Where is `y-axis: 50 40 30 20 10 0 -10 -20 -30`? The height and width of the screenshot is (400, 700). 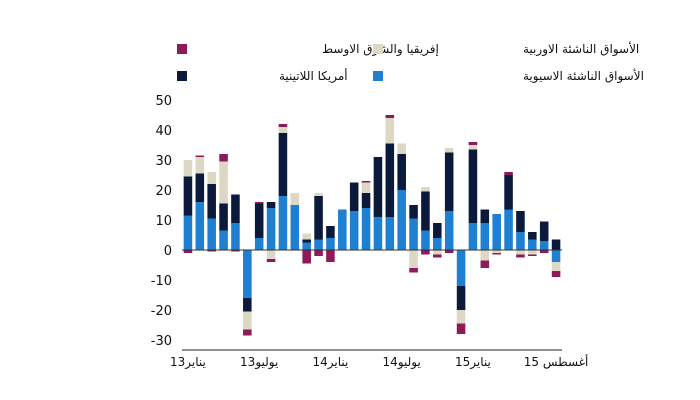
y-axis: 50 40 30 20 10 0 -10 -20 -30 is located at coordinates (161, 221).